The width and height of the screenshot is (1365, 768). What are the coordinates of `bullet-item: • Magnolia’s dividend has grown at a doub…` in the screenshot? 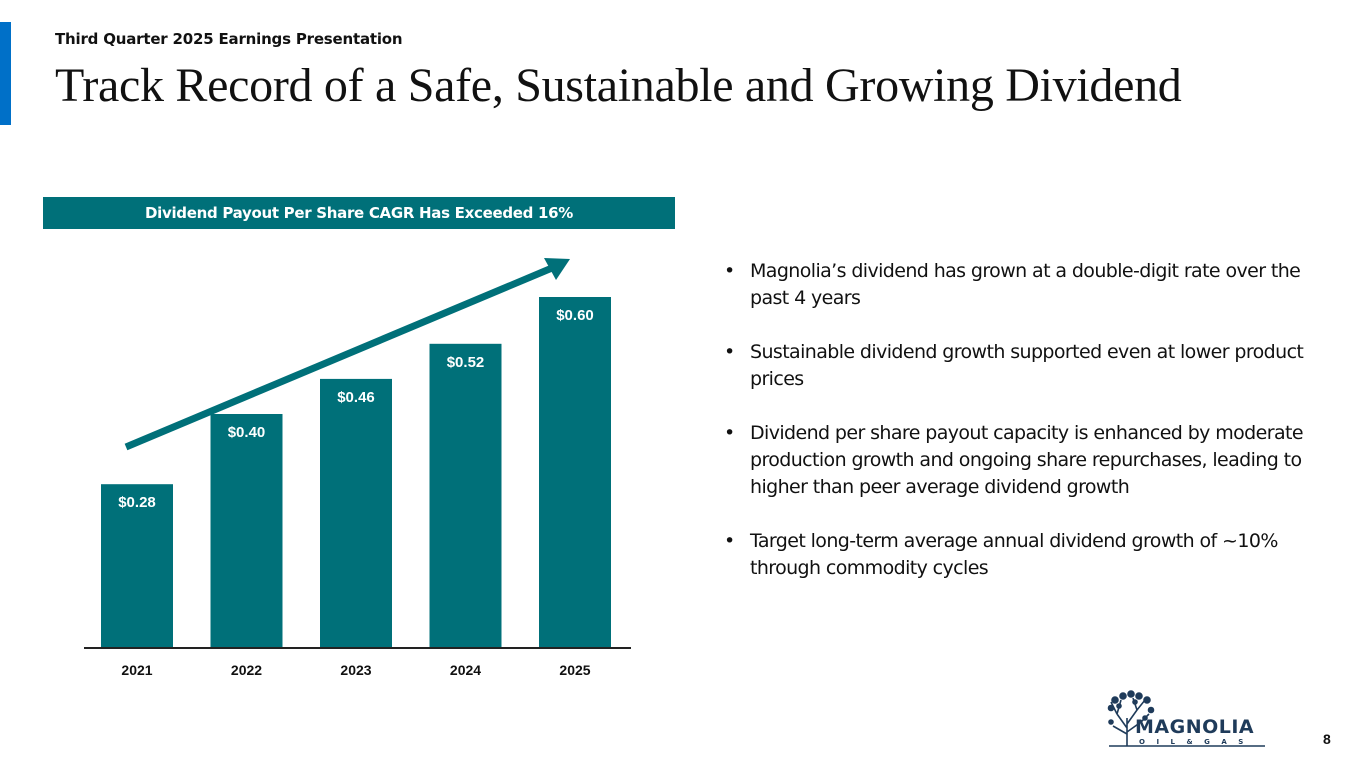 It's located at (1029, 285).